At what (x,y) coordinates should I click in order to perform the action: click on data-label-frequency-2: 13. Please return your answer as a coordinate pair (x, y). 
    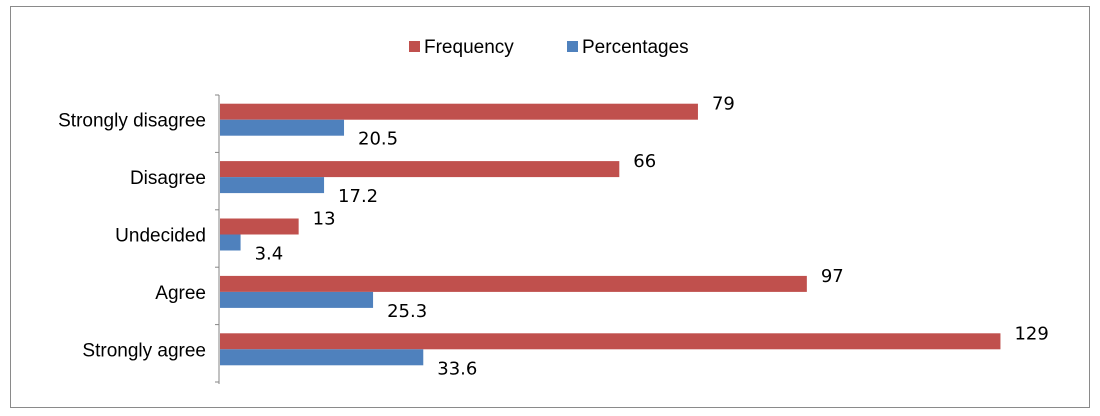
    Looking at the image, I should click on (324, 219).